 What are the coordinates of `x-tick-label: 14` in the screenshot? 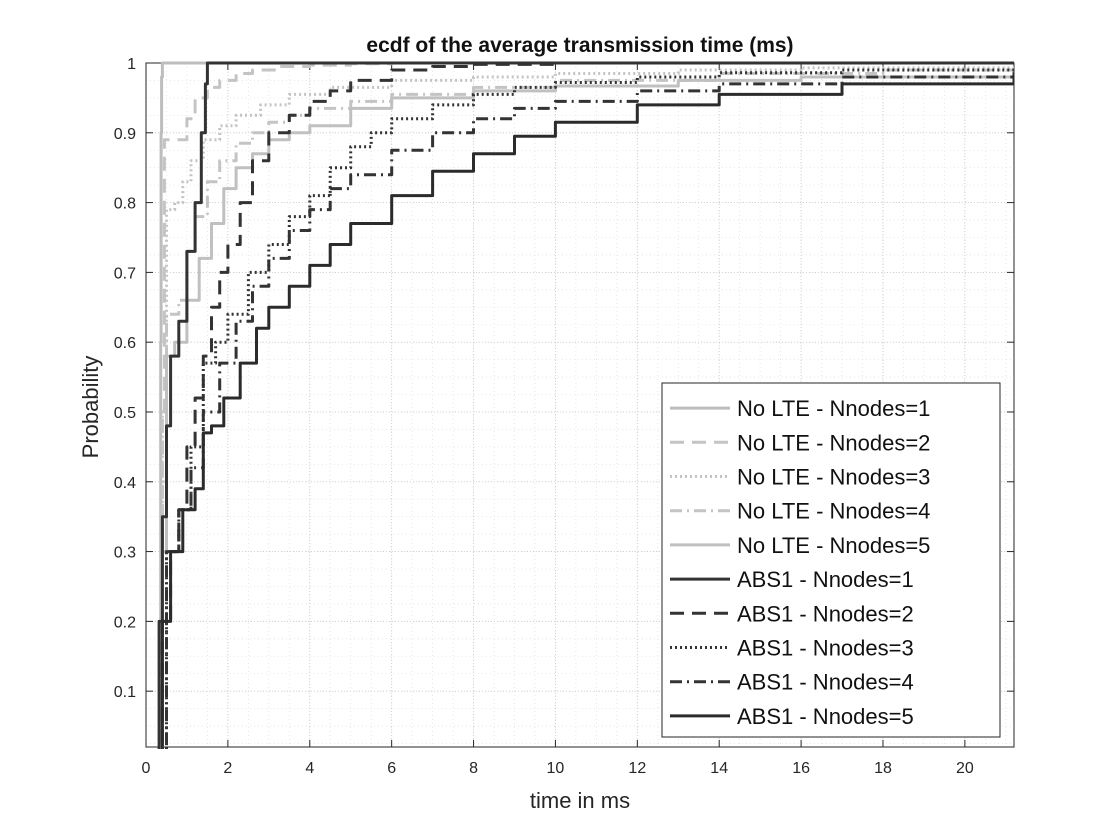 It's located at (719, 768).